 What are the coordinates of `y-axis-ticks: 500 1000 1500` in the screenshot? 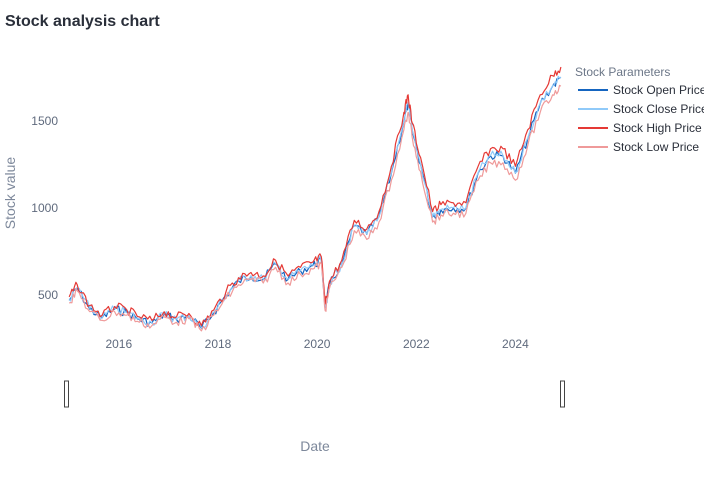 It's located at (44, 208).